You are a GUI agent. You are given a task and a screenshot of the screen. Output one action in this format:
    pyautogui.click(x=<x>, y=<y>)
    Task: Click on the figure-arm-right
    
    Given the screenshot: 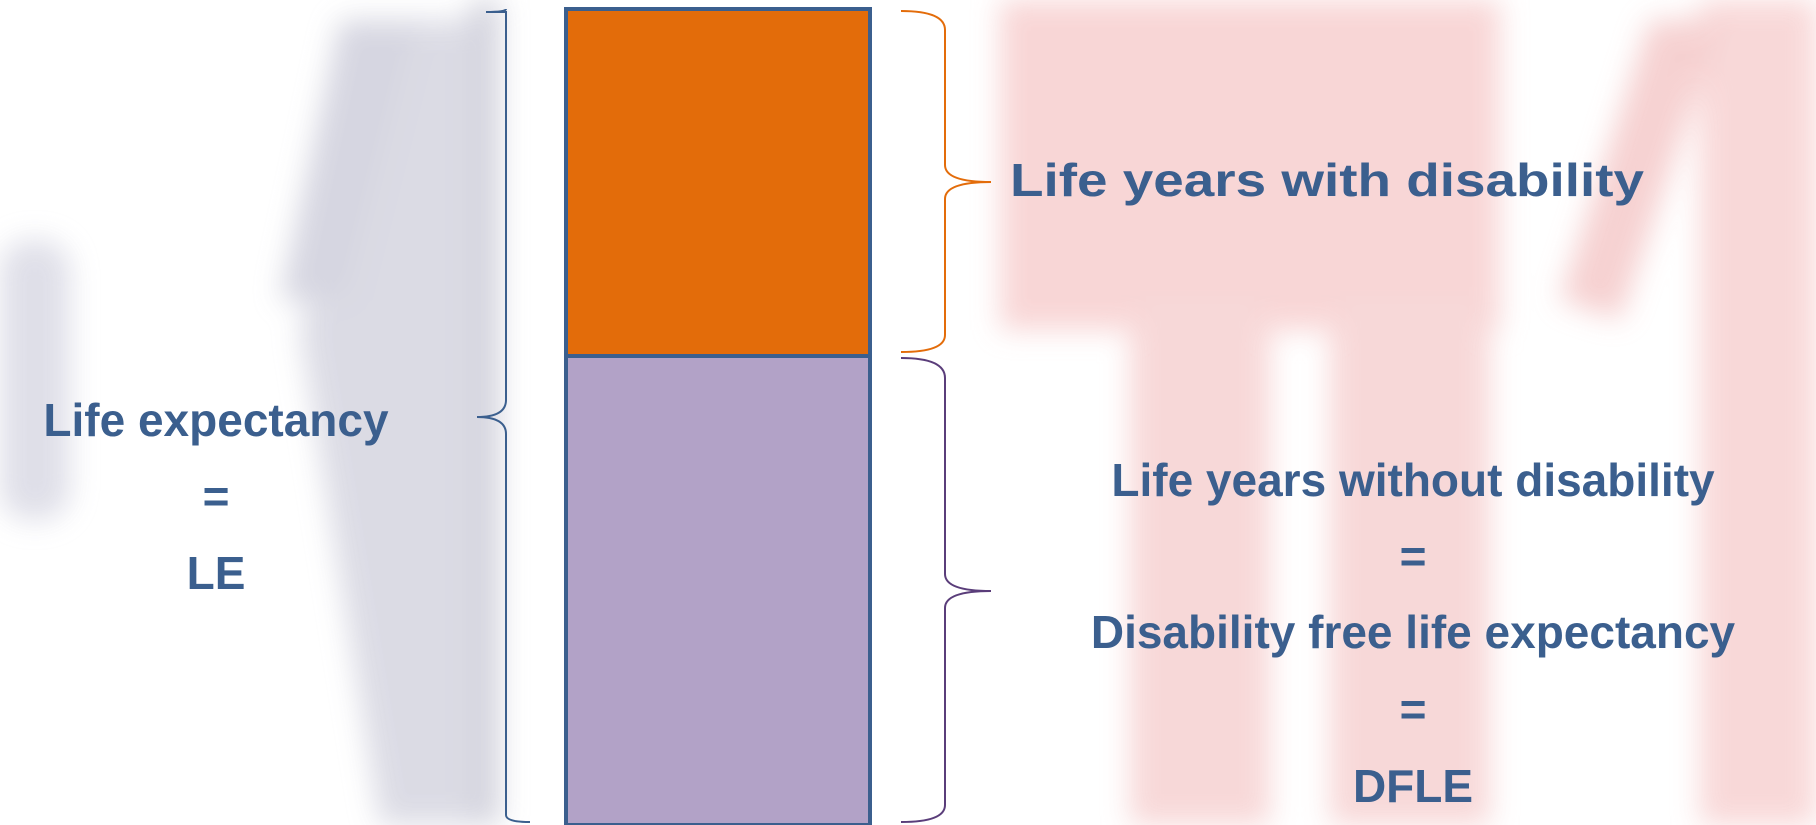 What is the action you would take?
    pyautogui.click(x=1640, y=170)
    